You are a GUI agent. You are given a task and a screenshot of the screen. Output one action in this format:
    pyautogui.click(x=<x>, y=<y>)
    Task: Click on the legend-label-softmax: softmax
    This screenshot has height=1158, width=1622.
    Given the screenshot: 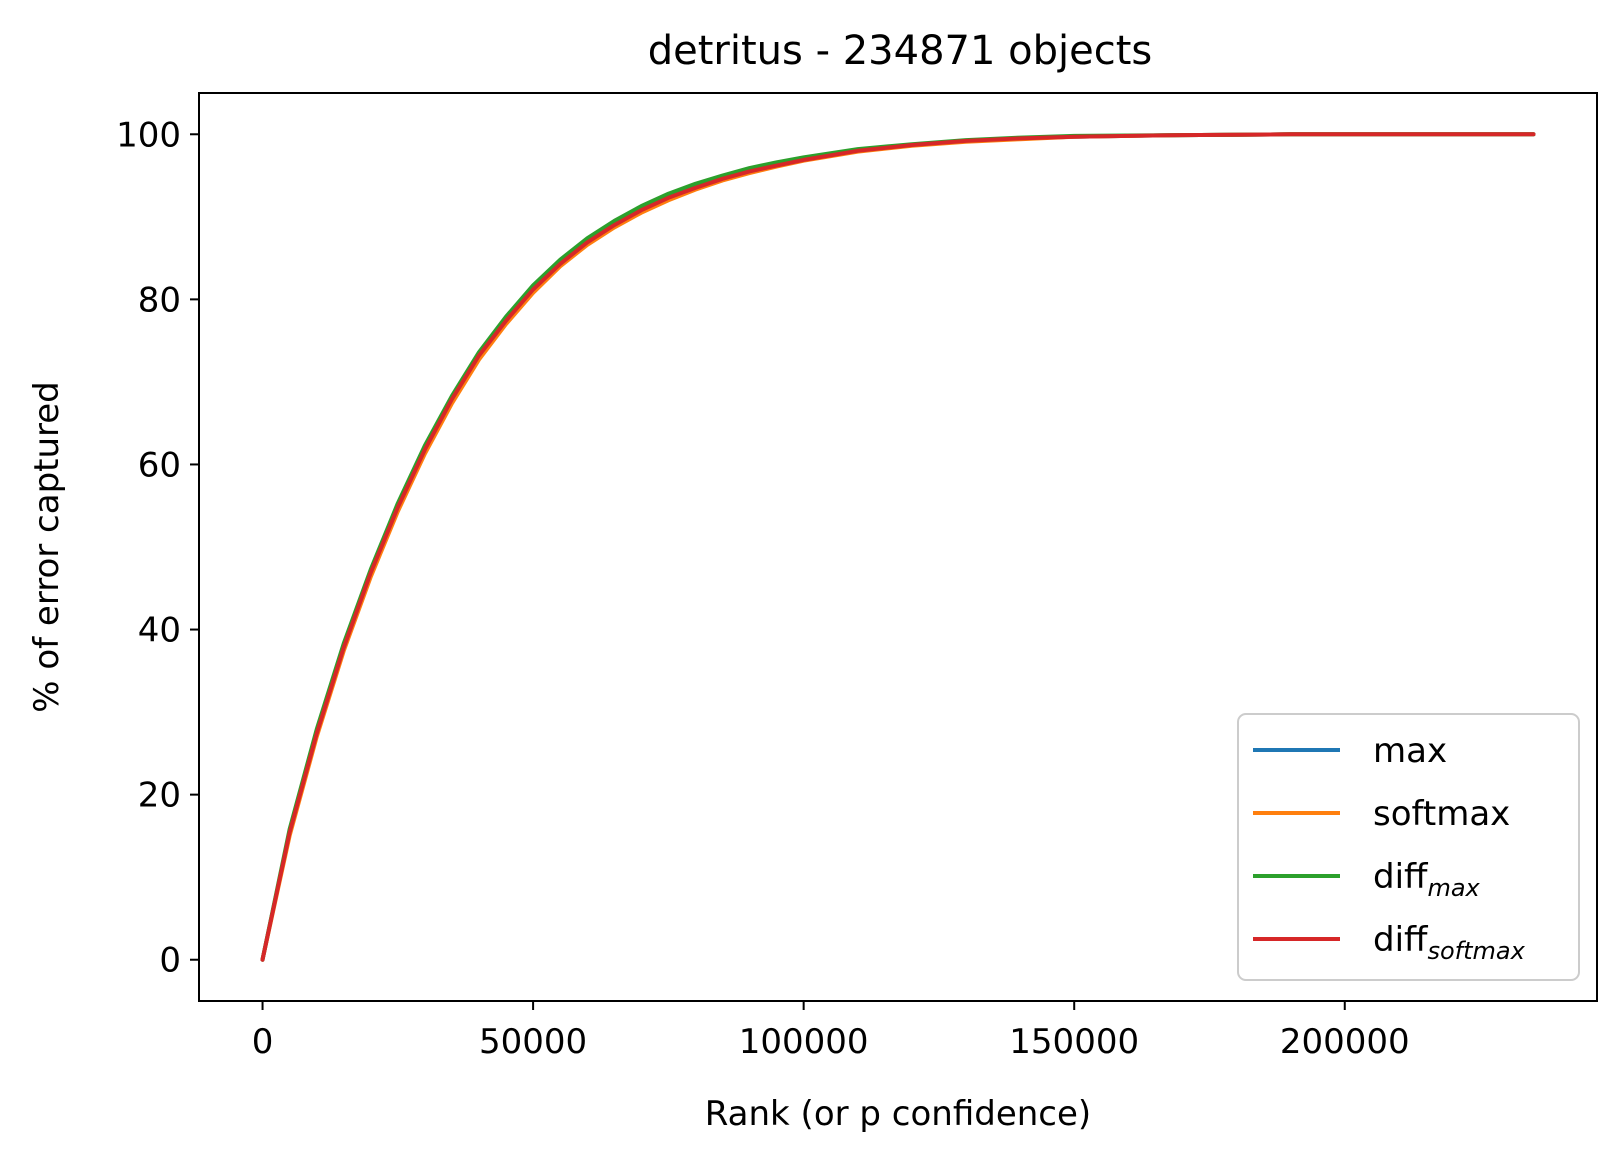 What is the action you would take?
    pyautogui.click(x=1441, y=814)
    